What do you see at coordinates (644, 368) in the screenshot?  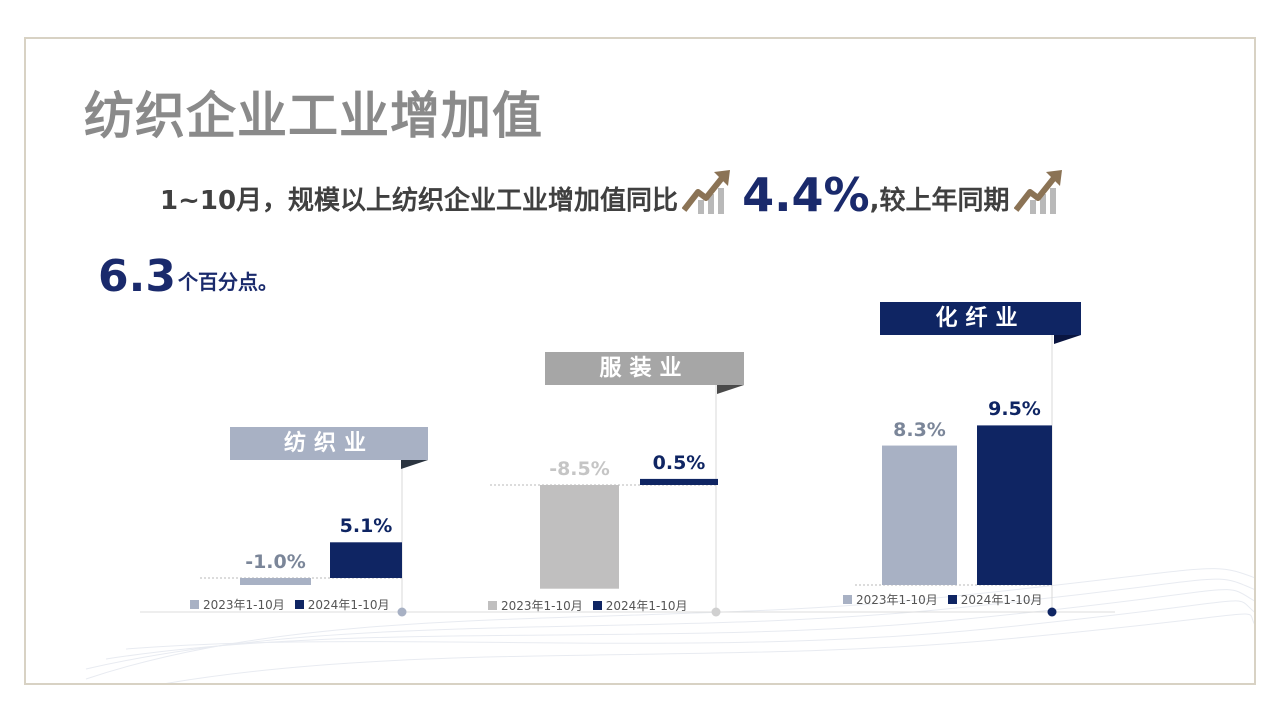 I see `panel-title: 服装业` at bounding box center [644, 368].